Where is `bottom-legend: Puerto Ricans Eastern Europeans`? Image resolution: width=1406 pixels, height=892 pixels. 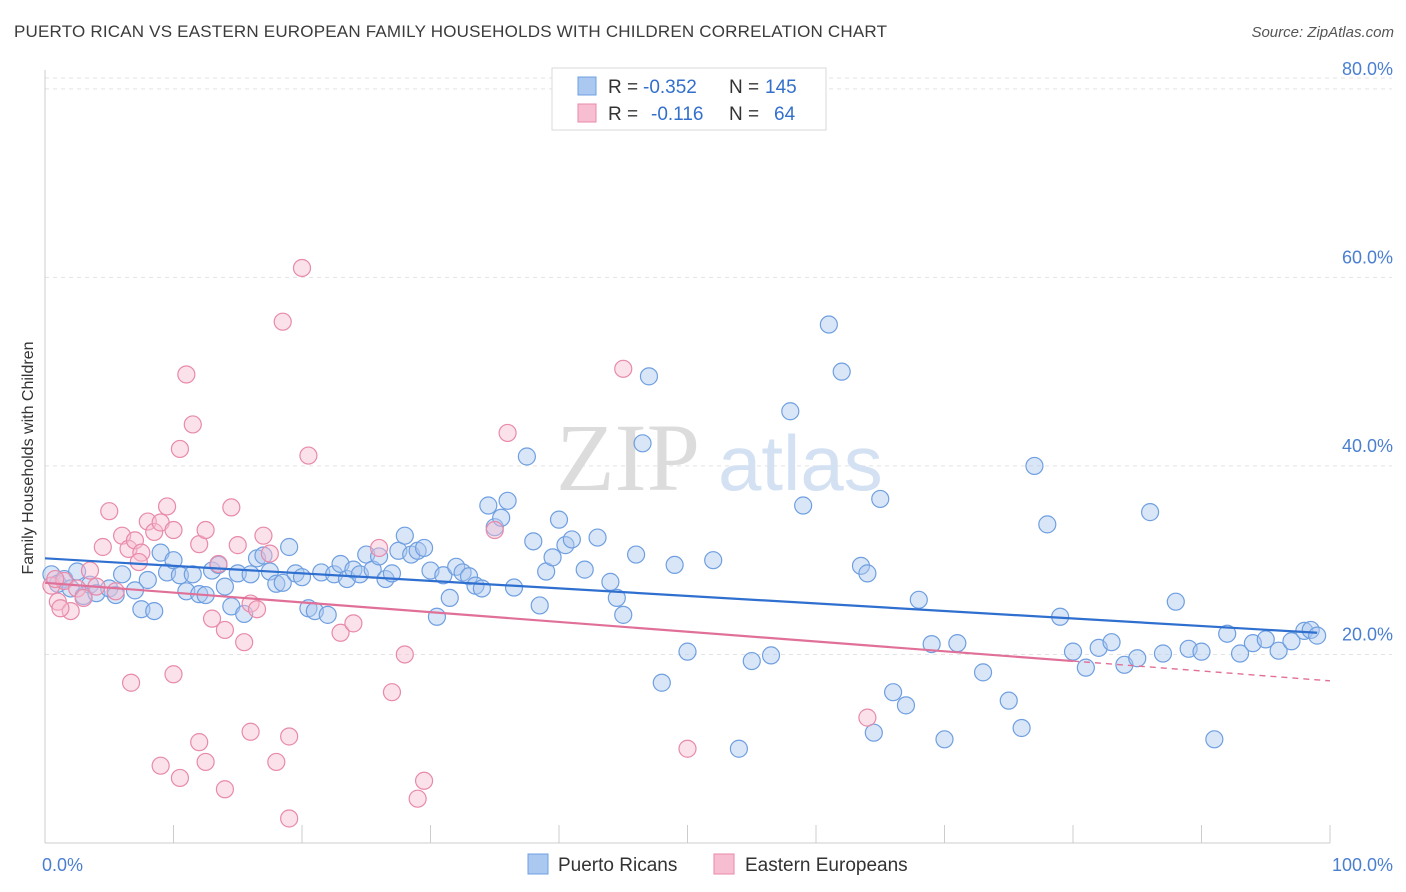
bottom-legend: Puerto Ricans Eastern Europeans is located at coordinates (717, 864).